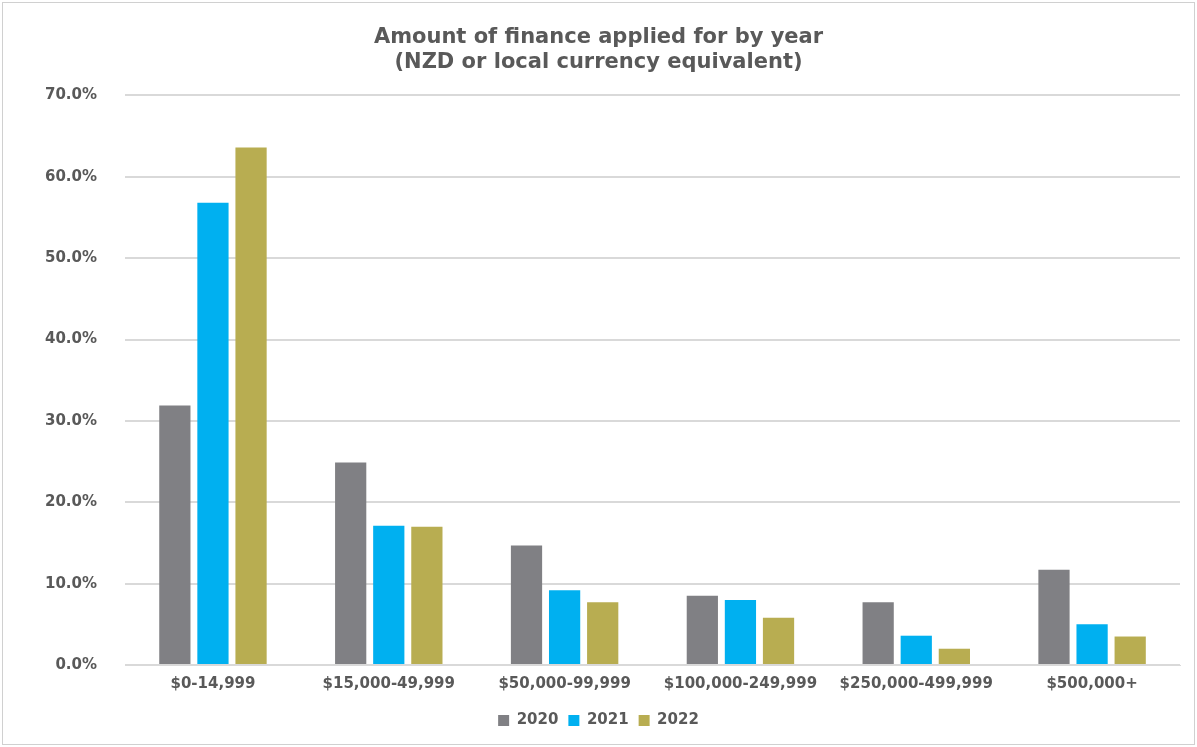  I want to click on x-tick-label: $250,000-499,999, so click(916, 682).